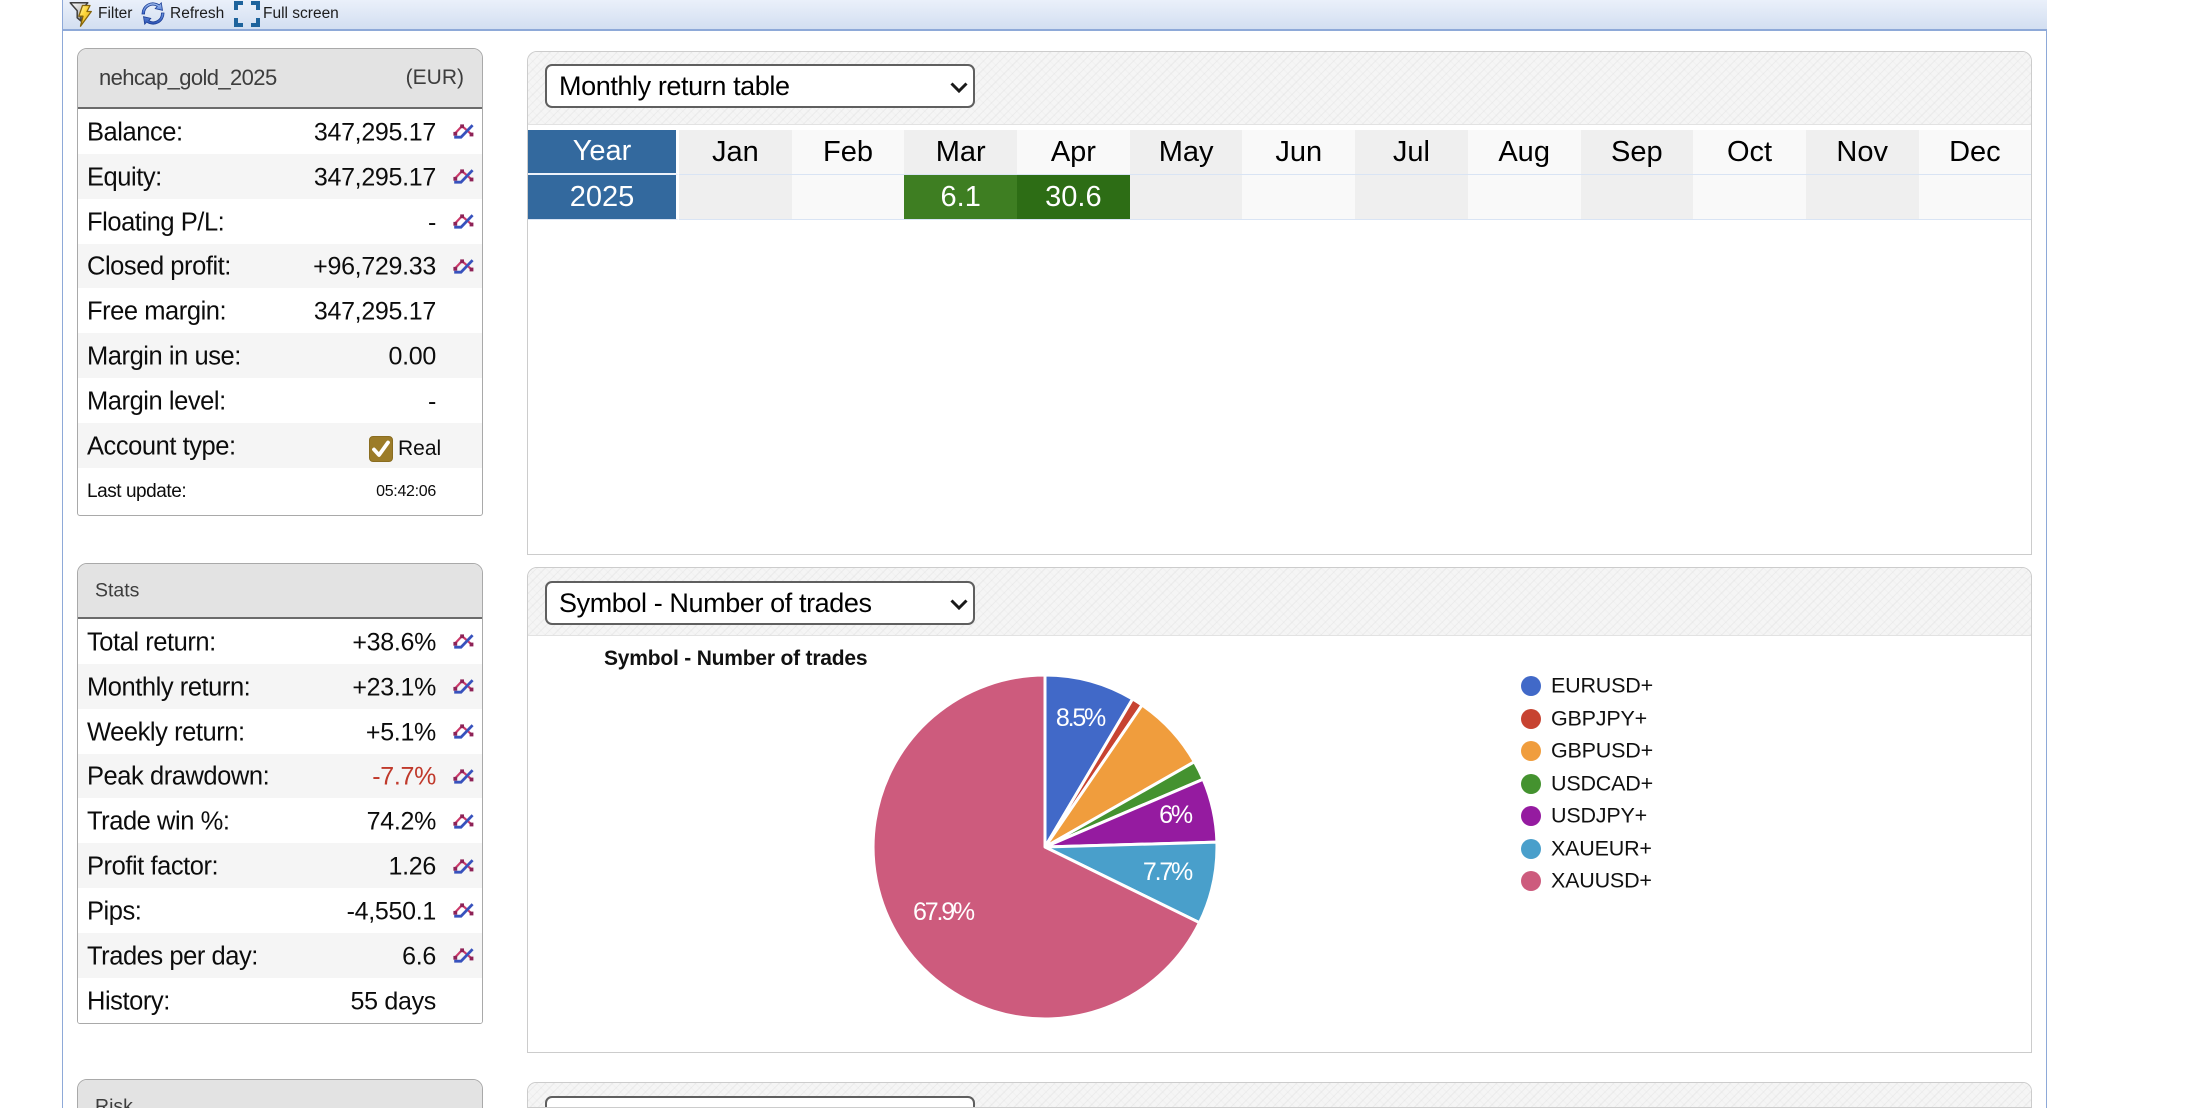 The width and height of the screenshot is (2194, 1108). Describe the element at coordinates (944, 912) in the screenshot. I see `svg-text: 67.9%` at that location.